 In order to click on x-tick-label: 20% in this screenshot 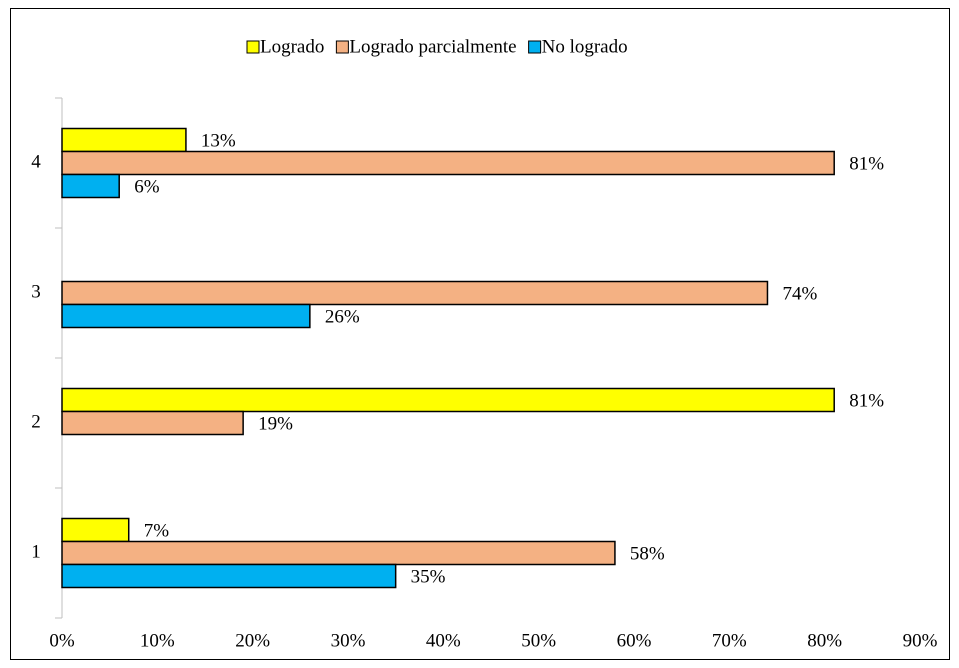, I will do `click(252, 640)`.